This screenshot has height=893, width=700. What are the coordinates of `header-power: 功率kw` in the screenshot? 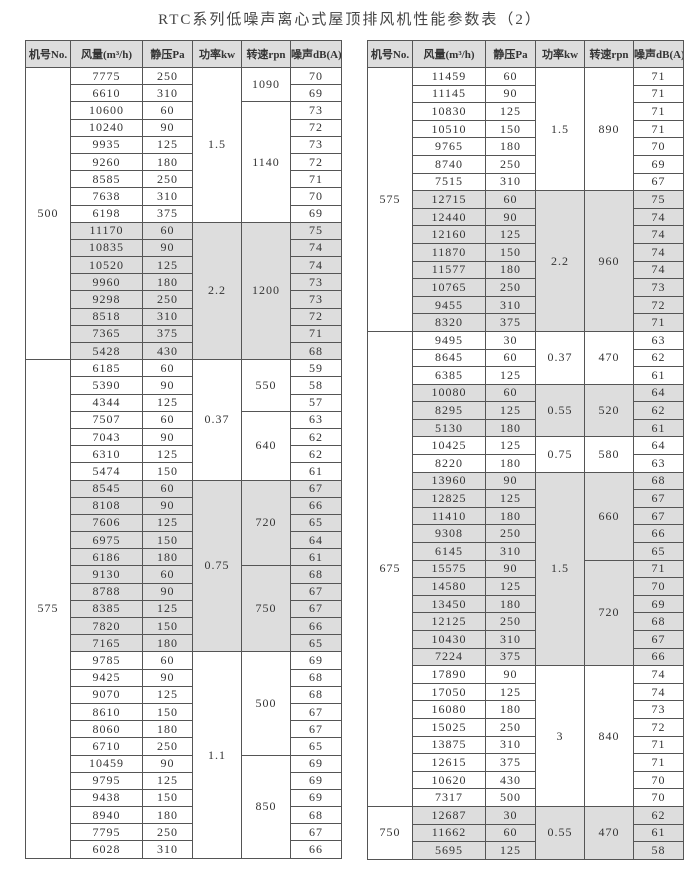 It's located at (560, 54).